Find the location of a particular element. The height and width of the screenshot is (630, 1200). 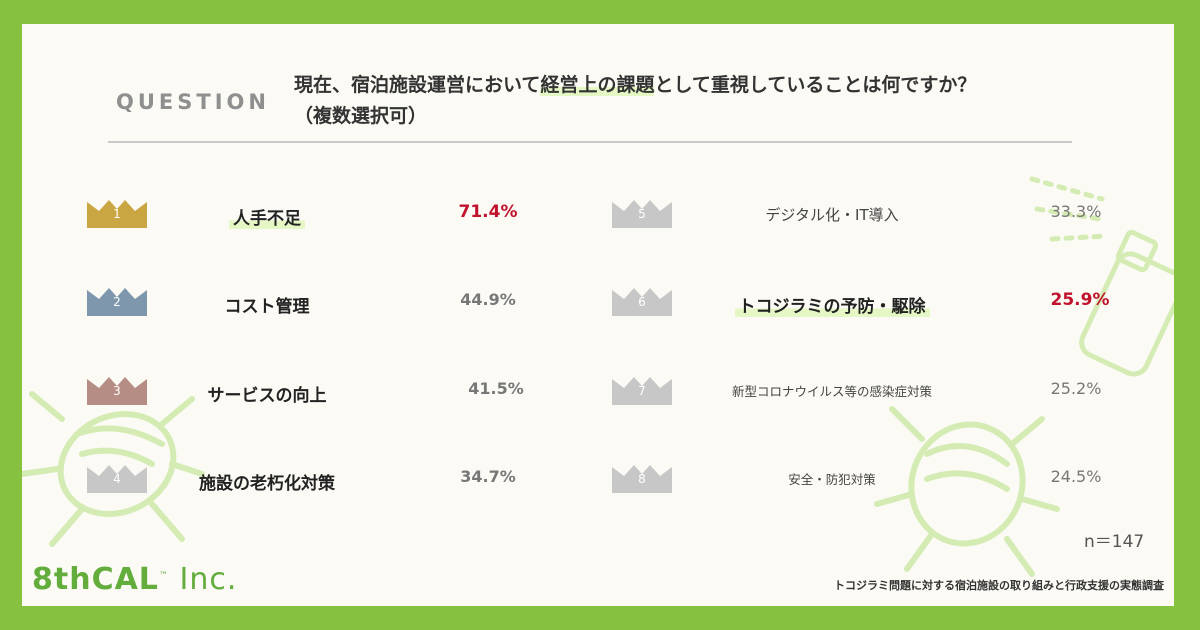

item-label-6: トコジラミの予防・駆除 is located at coordinates (832, 304).